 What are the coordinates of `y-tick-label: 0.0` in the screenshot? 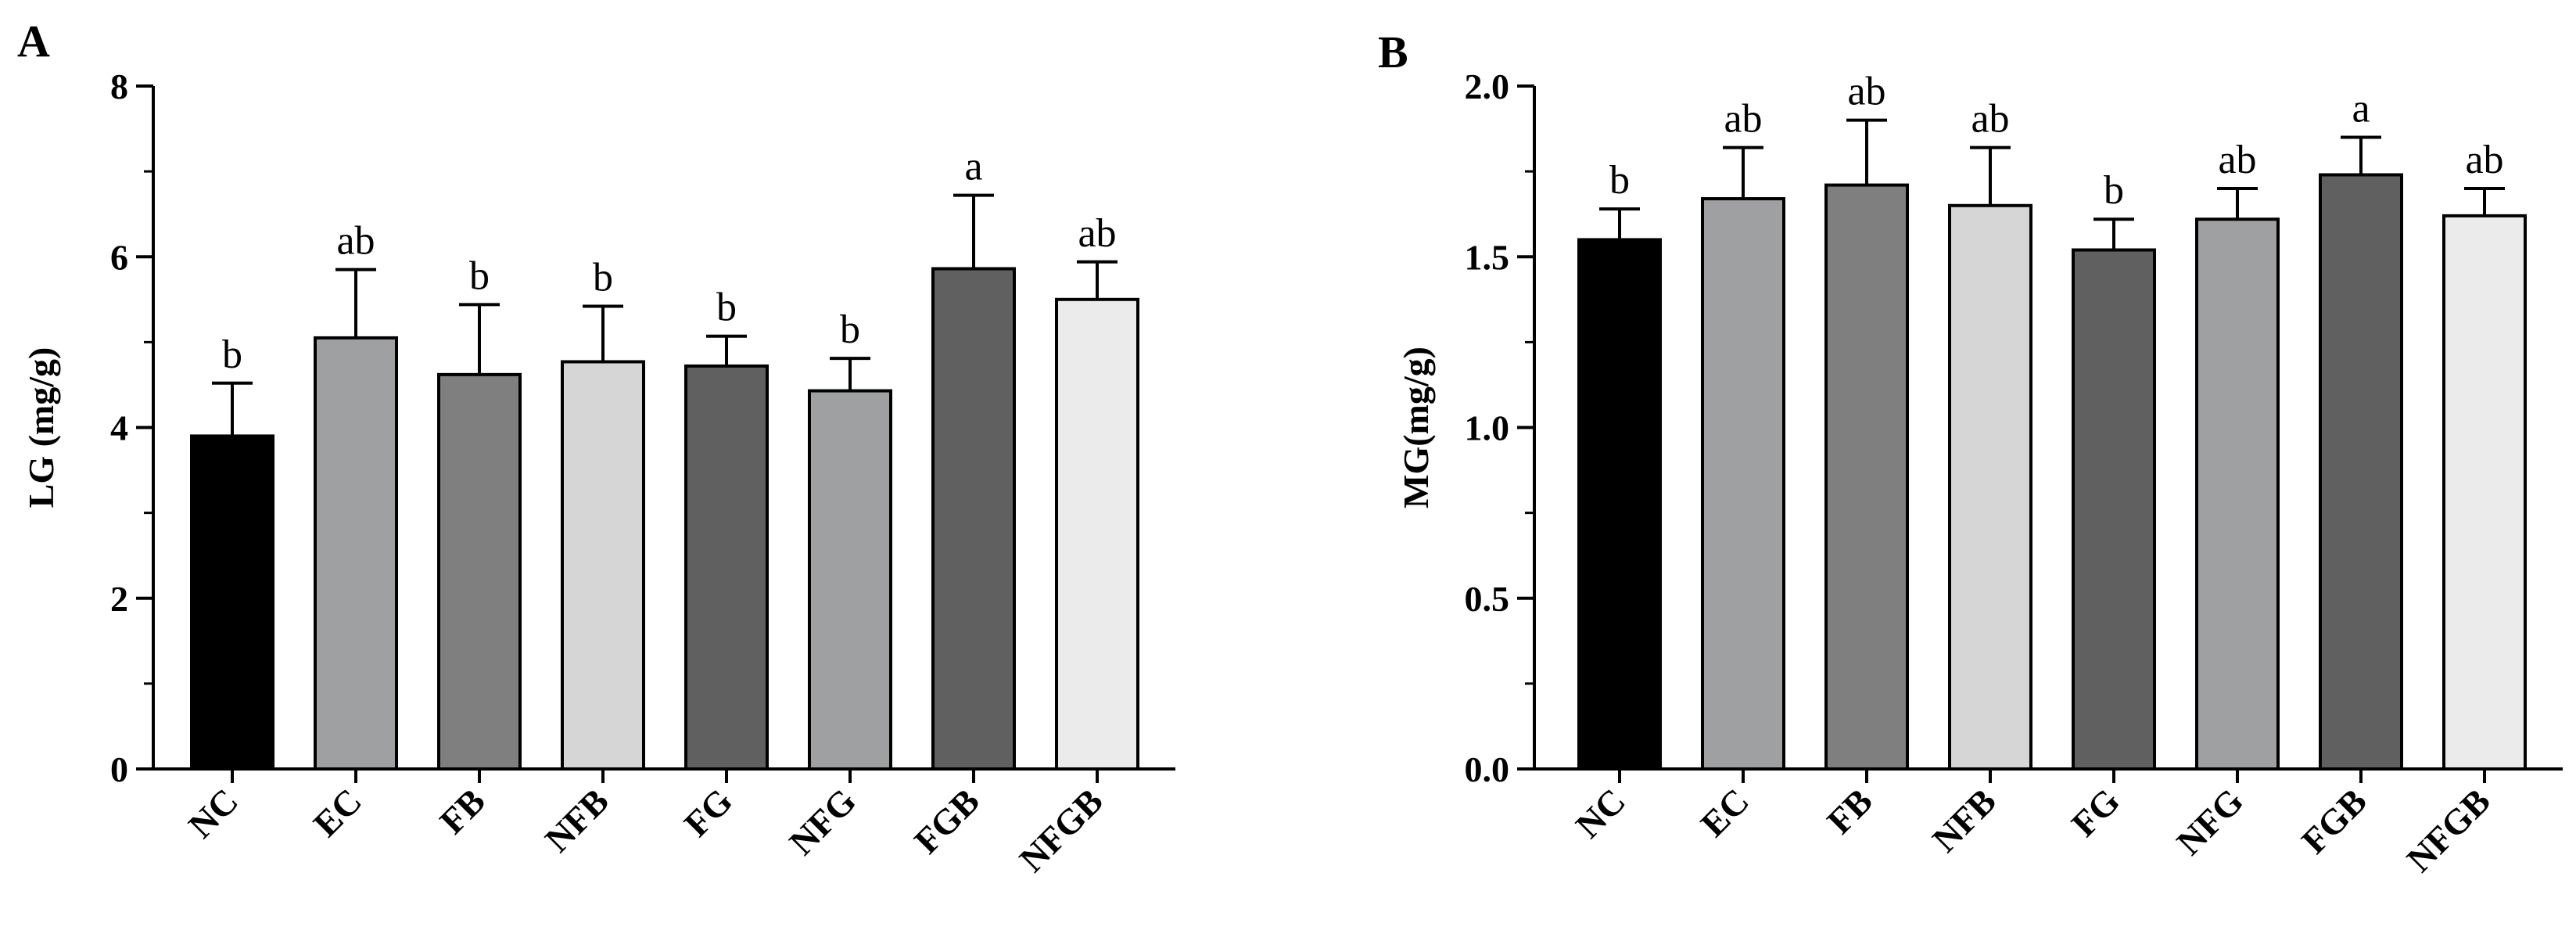 It's located at (1487, 769).